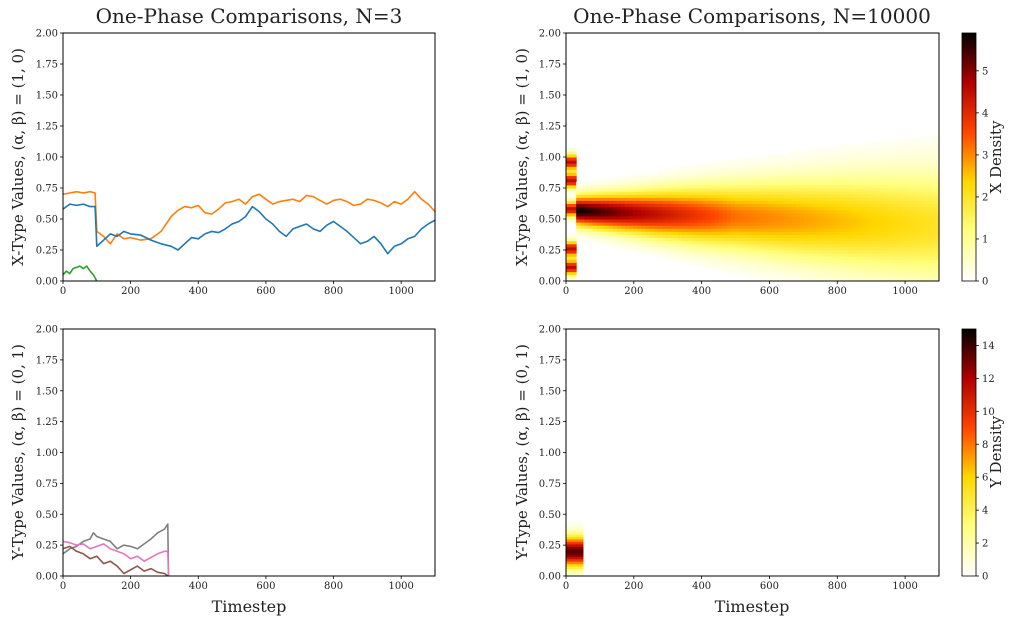 This screenshot has width=1015, height=617. I want to click on colorbar-tick-label: 1, so click(985, 239).